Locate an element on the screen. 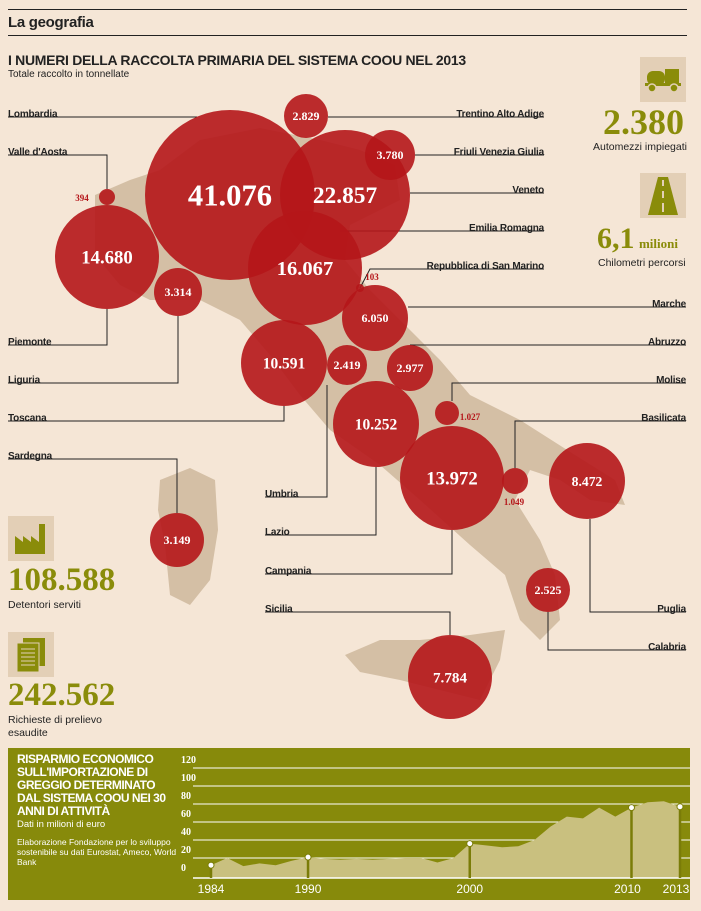 The height and width of the screenshot is (911, 701). y-tick-label: 40 is located at coordinates (186, 832).